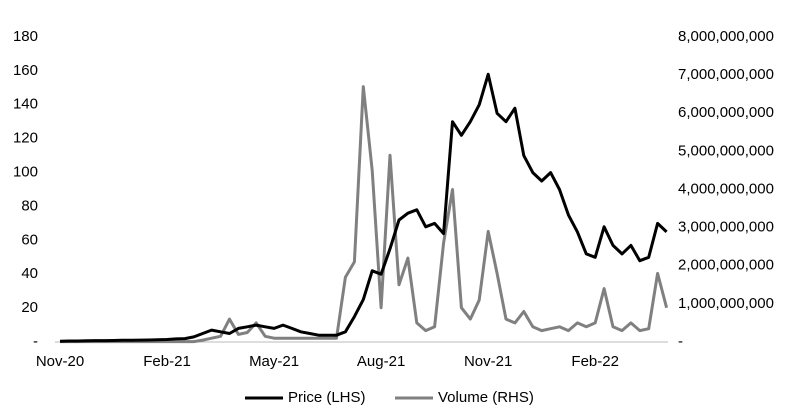 Image resolution: width=800 pixels, height=411 pixels. I want to click on y-tick-label: 60, so click(29, 239).